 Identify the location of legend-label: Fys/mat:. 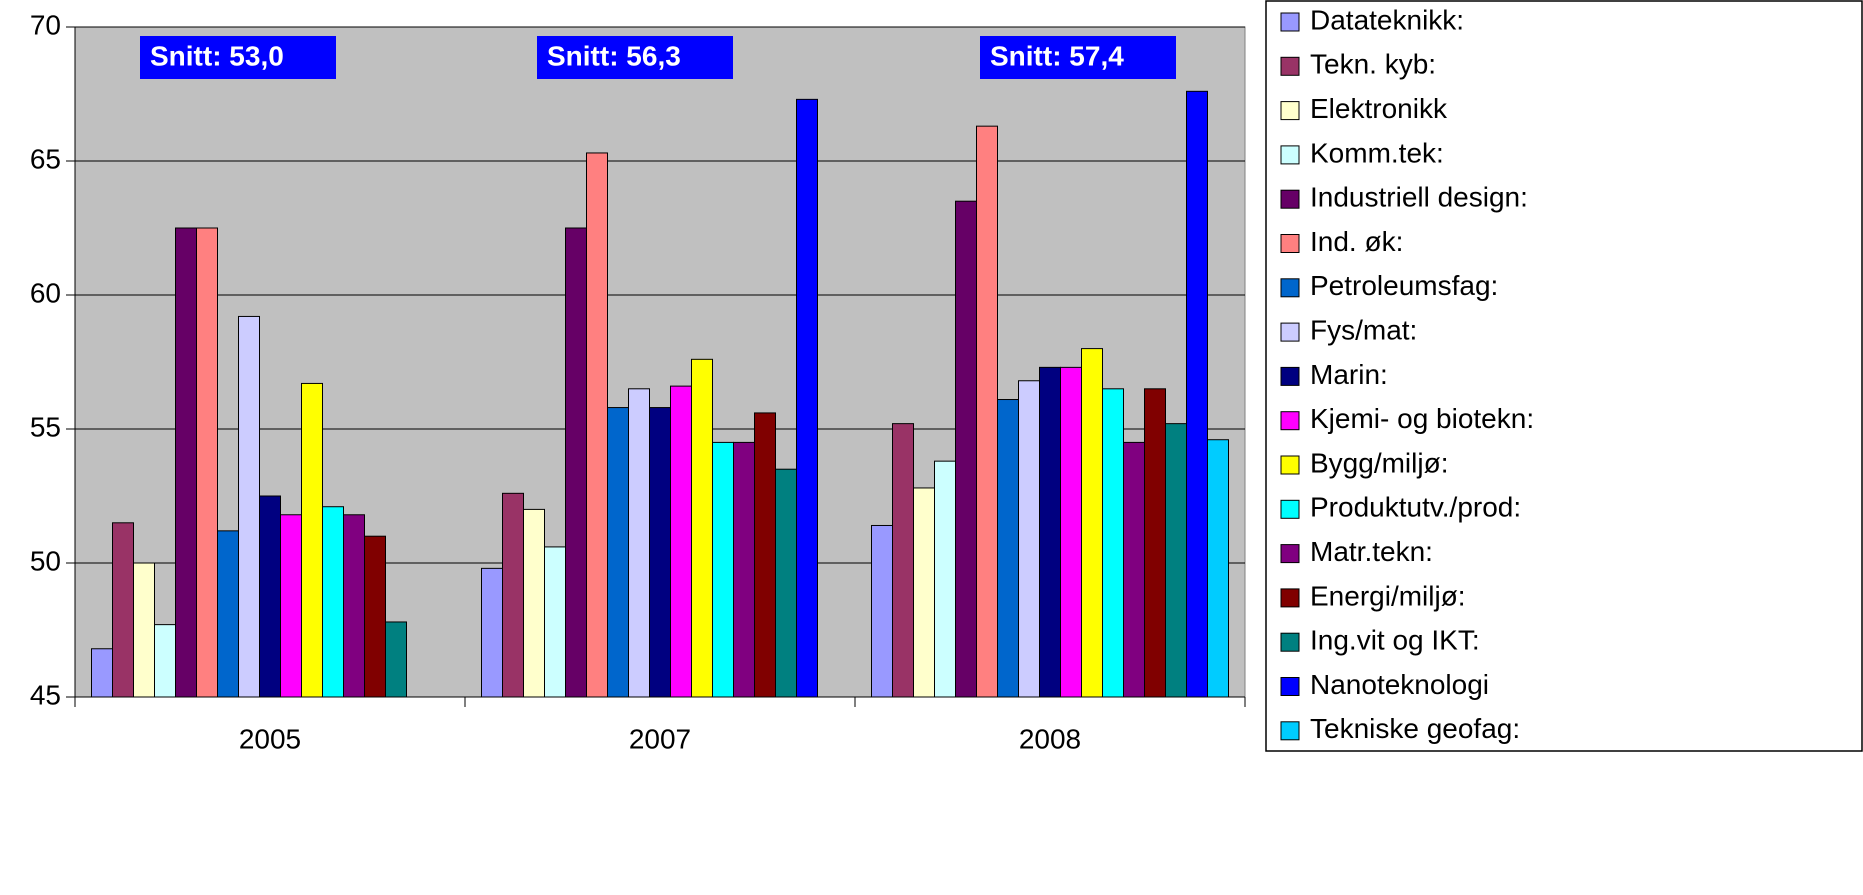
(1363, 329).